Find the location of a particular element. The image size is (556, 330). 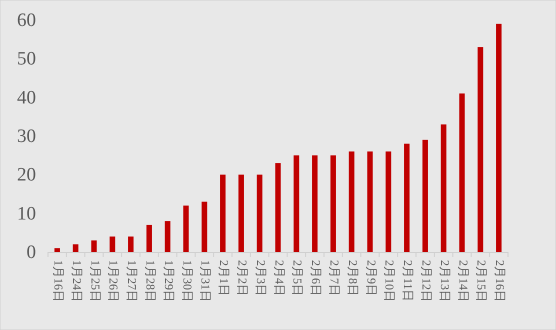

x-tick-label: 2月12日 is located at coordinates (426, 281).